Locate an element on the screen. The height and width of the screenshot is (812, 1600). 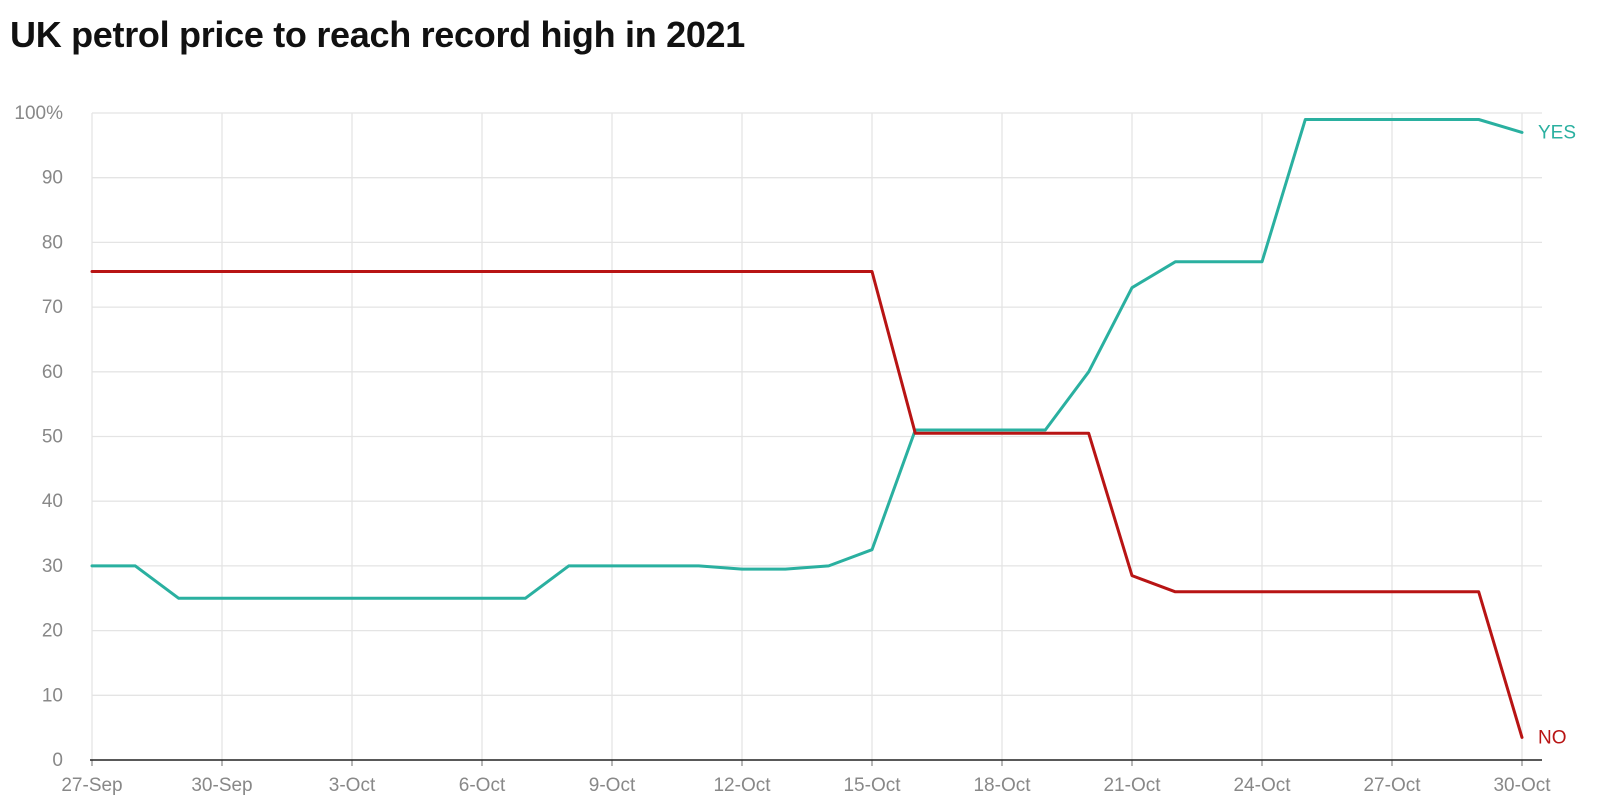
x-tick-label: 6-Oct is located at coordinates (482, 785).